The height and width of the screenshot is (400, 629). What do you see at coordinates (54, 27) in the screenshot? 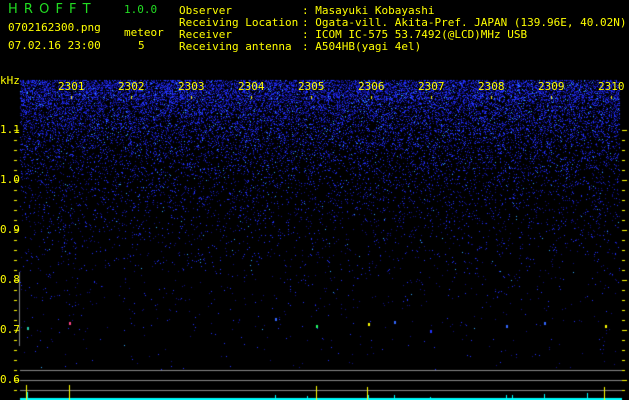
I see `file-name: 0702162300.png` at bounding box center [54, 27].